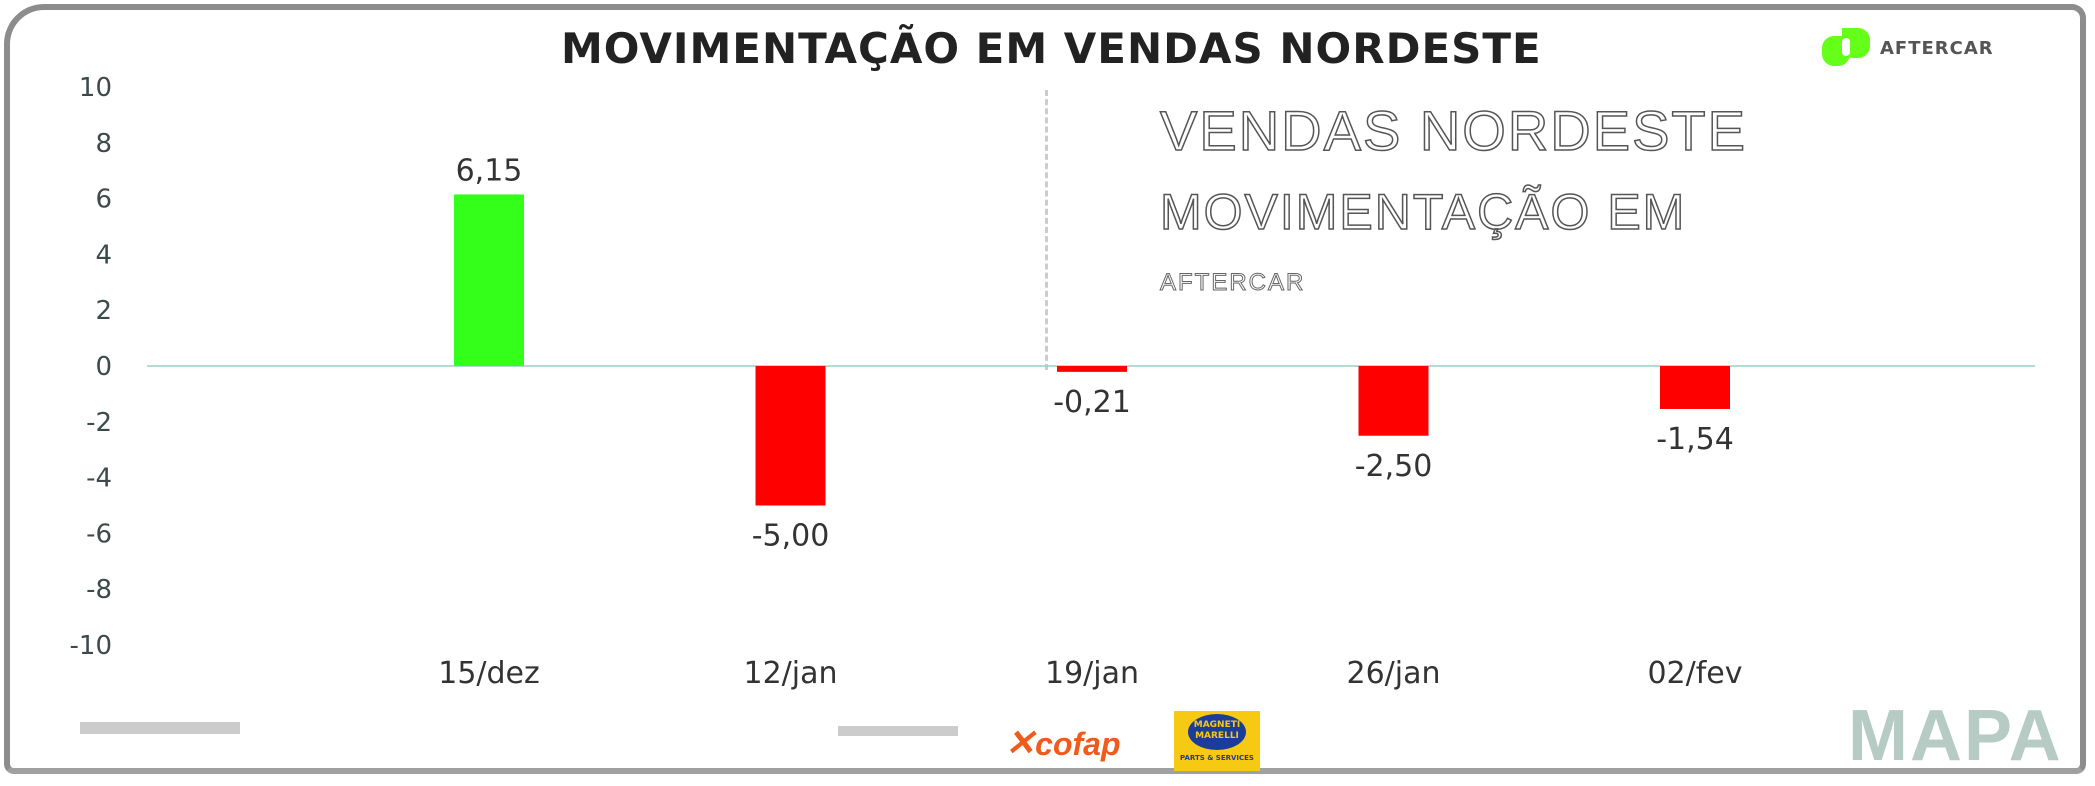 The image size is (2095, 786). Describe the element at coordinates (103, 255) in the screenshot. I see `y-tick-label: 4` at that location.